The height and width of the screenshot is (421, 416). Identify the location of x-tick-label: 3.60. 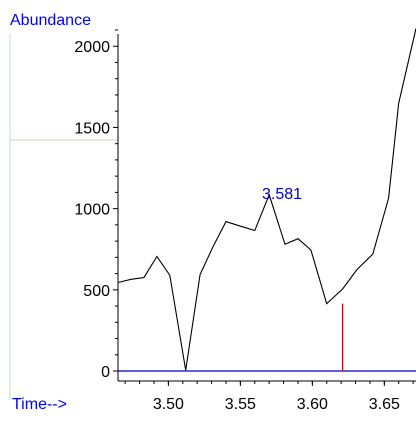
(312, 404).